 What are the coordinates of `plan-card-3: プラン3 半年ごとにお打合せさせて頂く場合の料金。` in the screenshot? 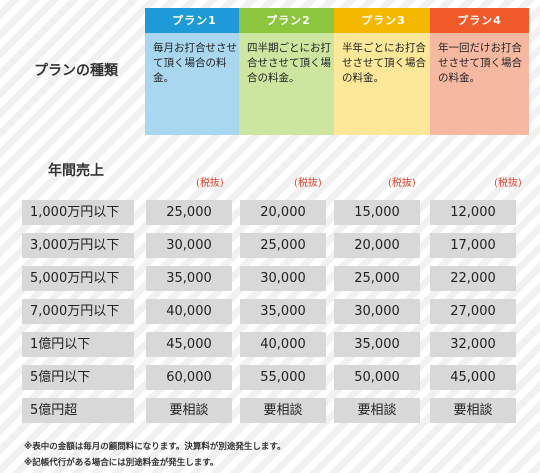 It's located at (383, 71).